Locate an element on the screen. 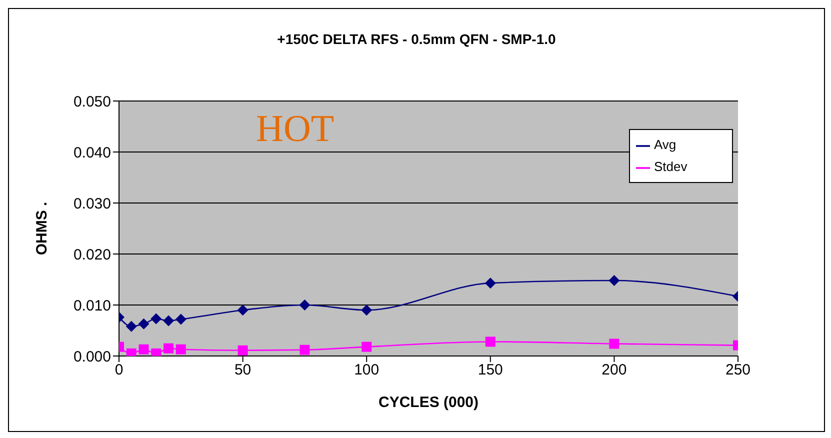 This screenshot has height=438, width=831. x-tick-label: 50 is located at coordinates (243, 370).